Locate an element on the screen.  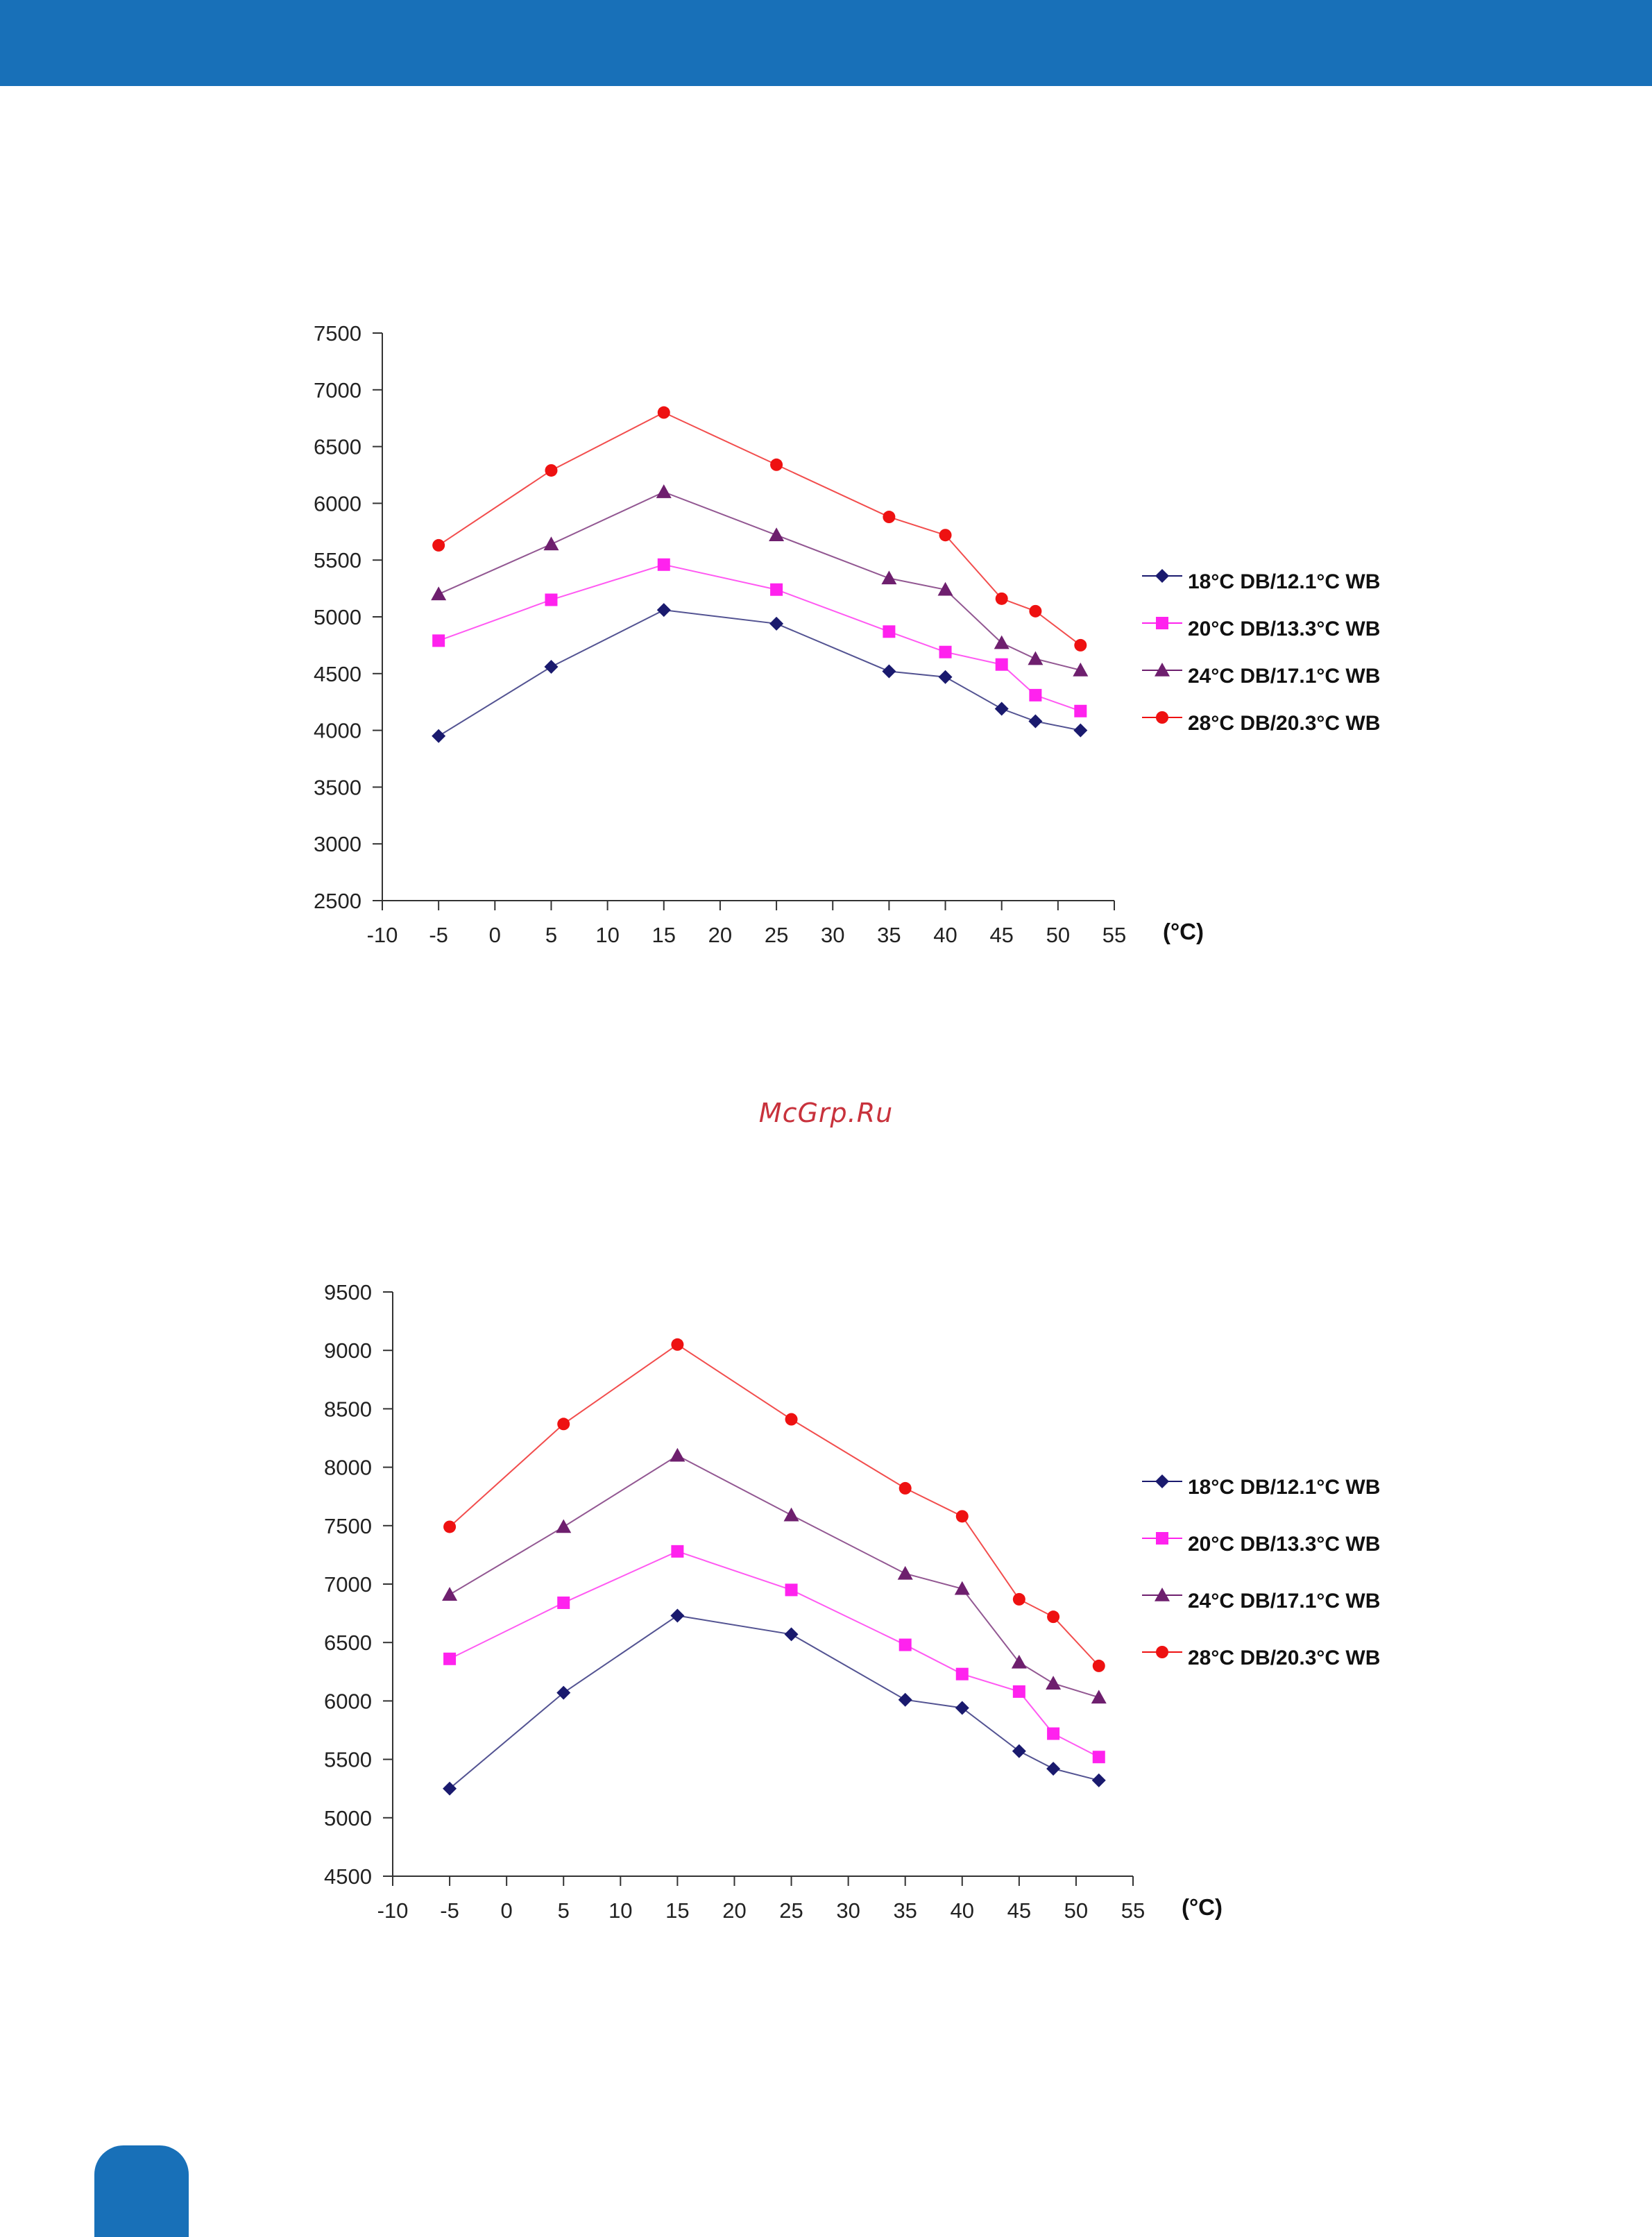
x-tick-label: 50 is located at coordinates (1076, 1910).